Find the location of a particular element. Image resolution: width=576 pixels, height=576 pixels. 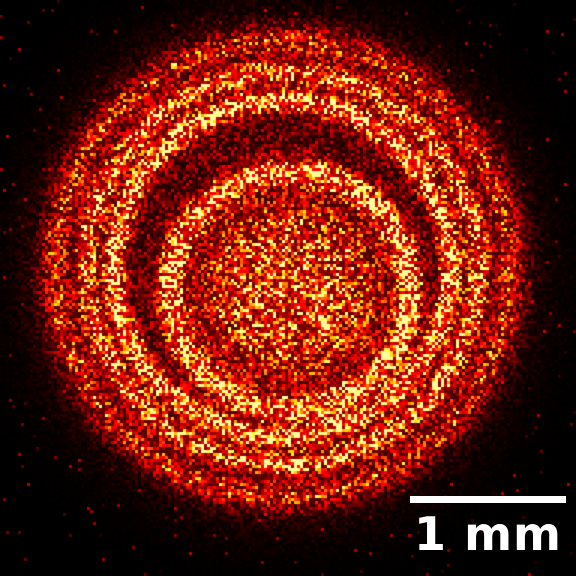

scale-bar-label: 1 mm is located at coordinates (488, 534).